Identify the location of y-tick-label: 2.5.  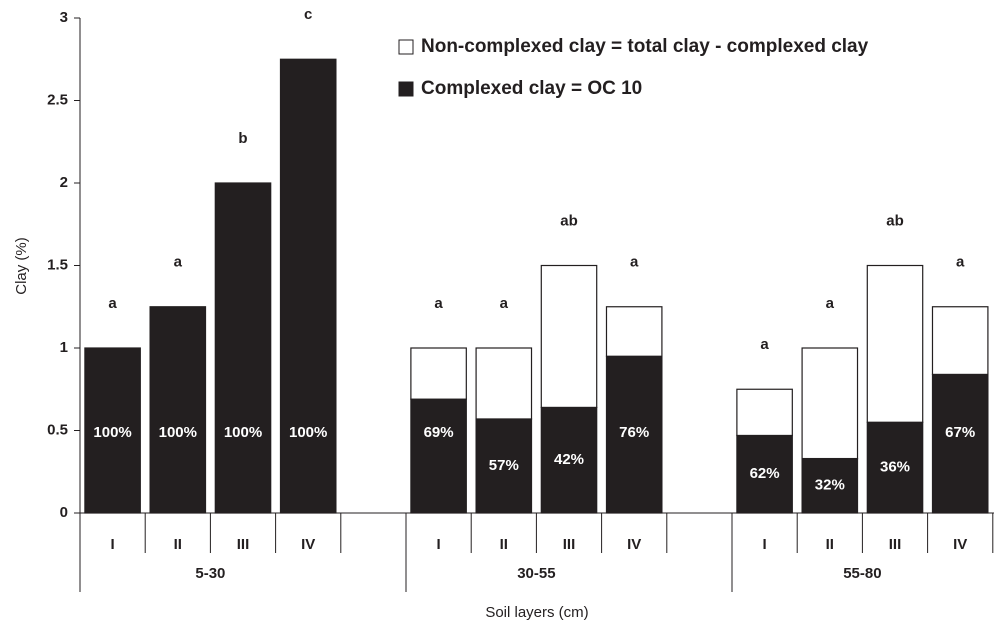
(57, 99).